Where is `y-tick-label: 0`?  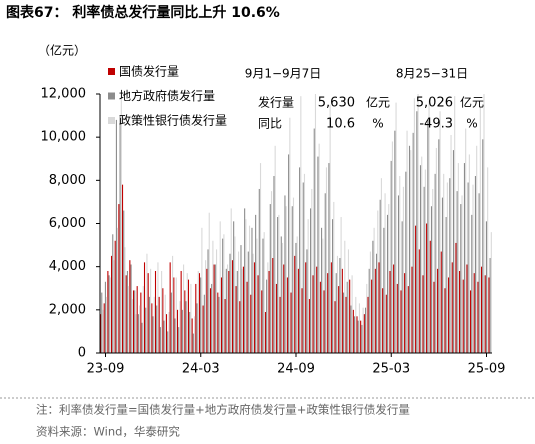 y-tick-label: 0 is located at coordinates (82, 353).